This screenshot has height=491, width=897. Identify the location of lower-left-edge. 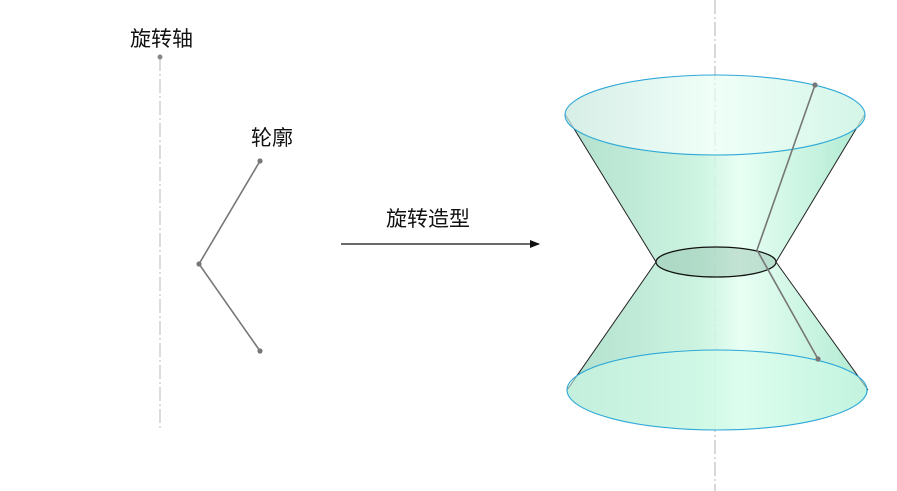
(611, 326).